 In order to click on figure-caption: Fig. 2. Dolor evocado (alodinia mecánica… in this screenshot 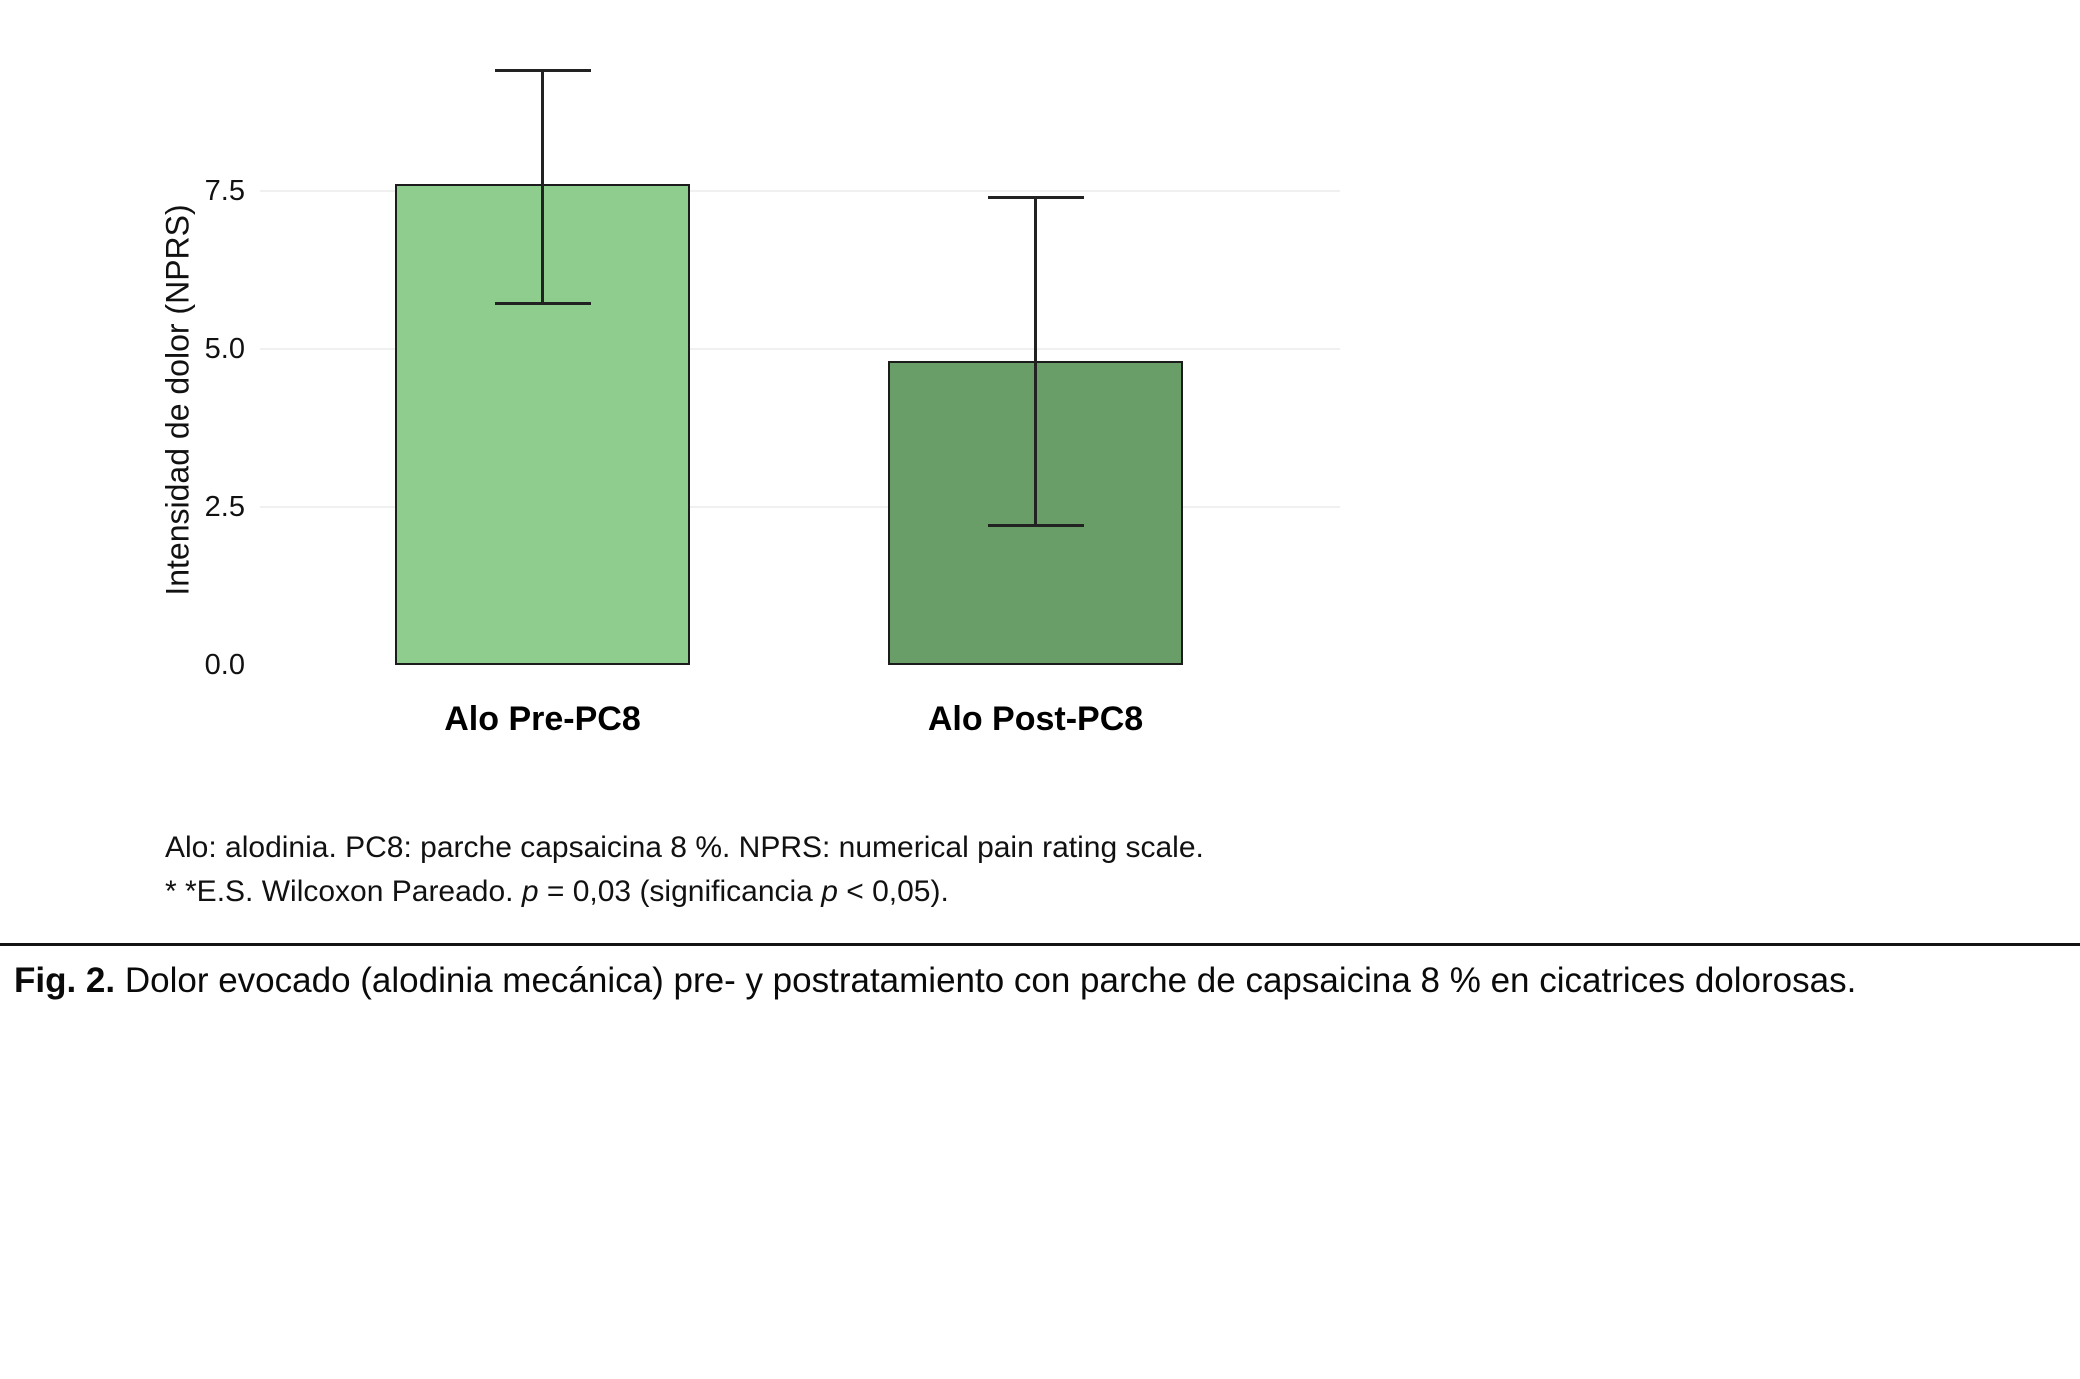, I will do `click(1040, 981)`.